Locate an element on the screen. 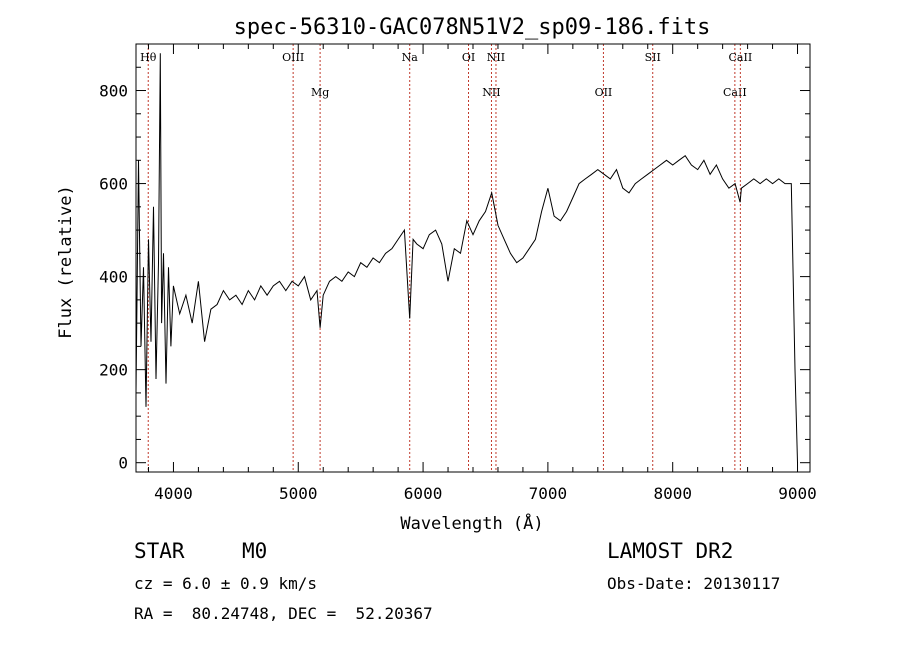 This screenshot has height=649, width=900. x-tick-label: 7000 is located at coordinates (548, 493).